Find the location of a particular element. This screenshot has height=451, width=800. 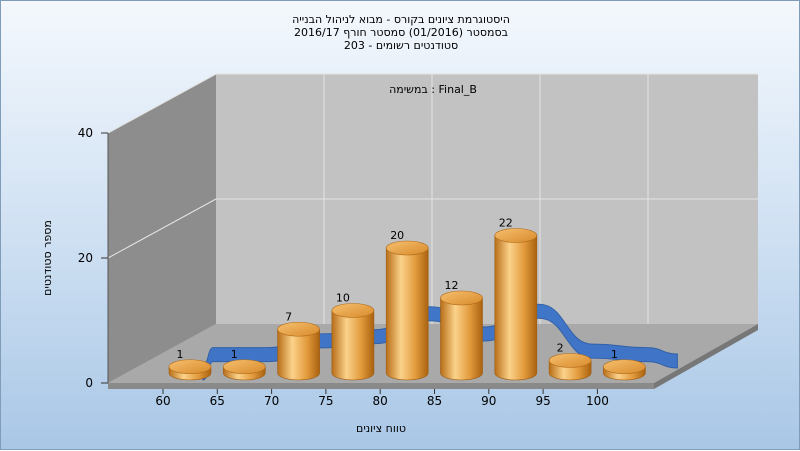

y-tick-label-0: 0 is located at coordinates (89, 383).